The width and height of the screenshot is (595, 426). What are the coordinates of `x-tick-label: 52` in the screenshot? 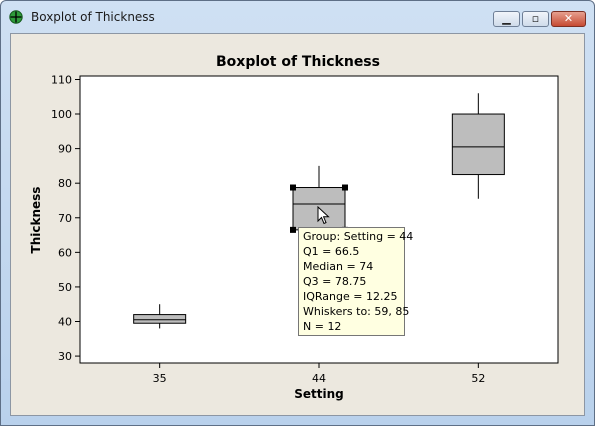 It's located at (478, 378).